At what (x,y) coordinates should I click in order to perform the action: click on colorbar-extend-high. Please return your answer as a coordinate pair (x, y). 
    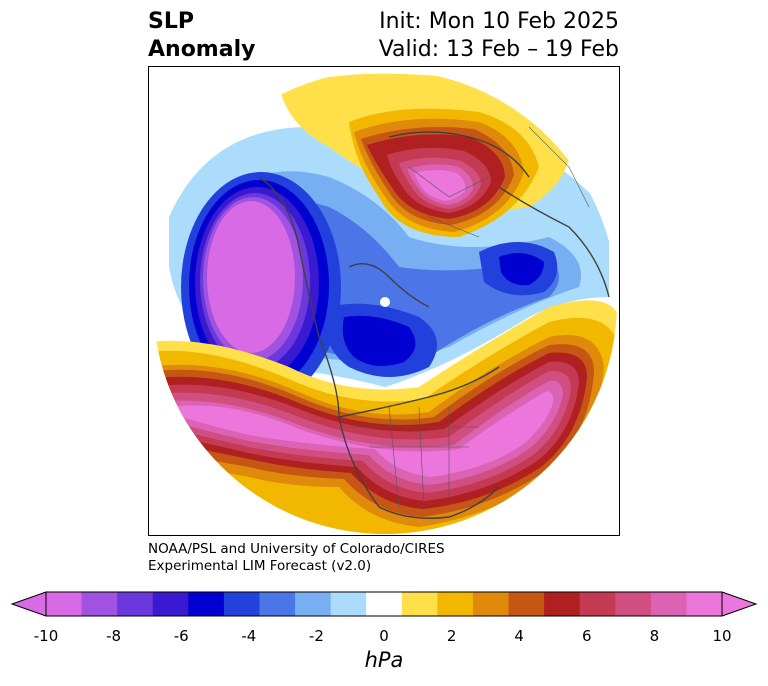
    Looking at the image, I should click on (739, 604).